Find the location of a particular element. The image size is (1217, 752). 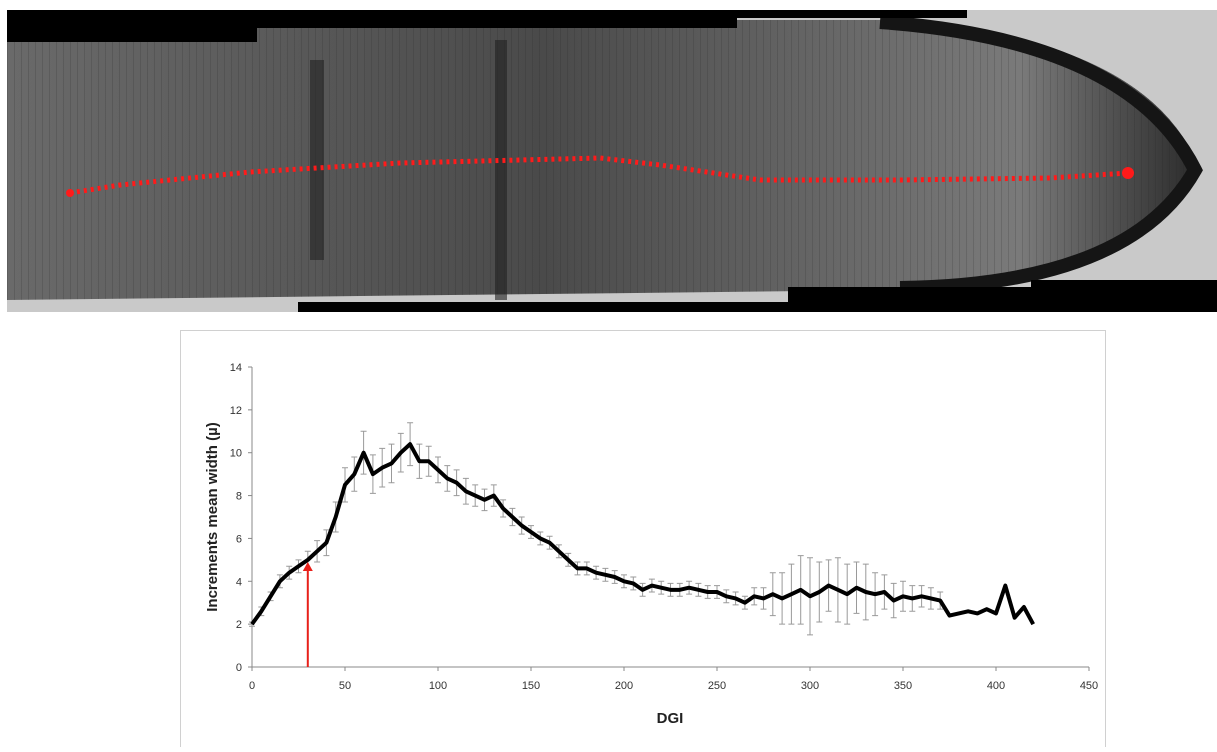

y-tick-label: 2 is located at coordinates (239, 625).